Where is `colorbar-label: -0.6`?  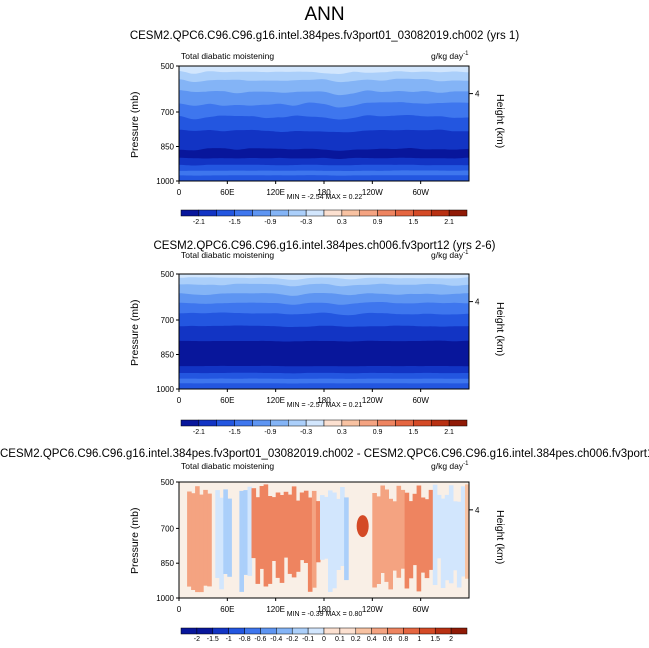 colorbar-label: -0.6 is located at coordinates (260, 639).